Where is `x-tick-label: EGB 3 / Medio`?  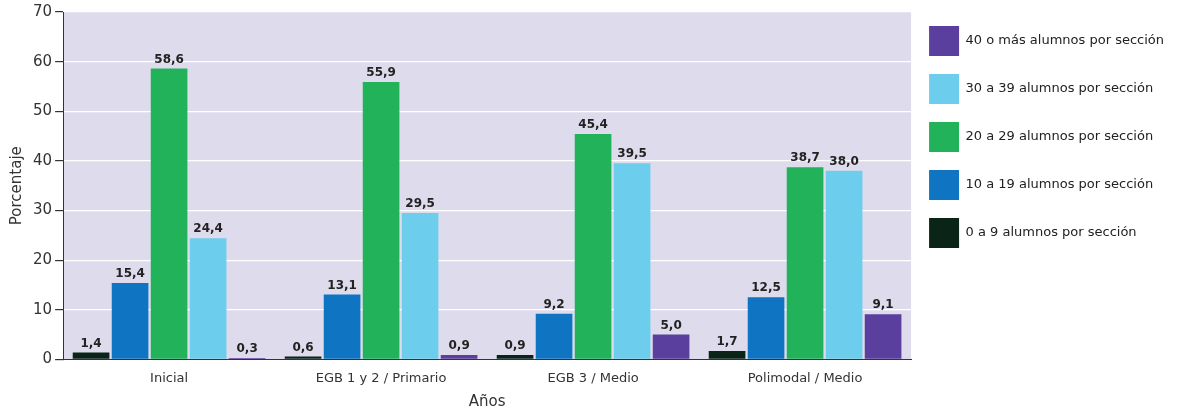
x-tick-label: EGB 3 / Medio is located at coordinates (593, 377).